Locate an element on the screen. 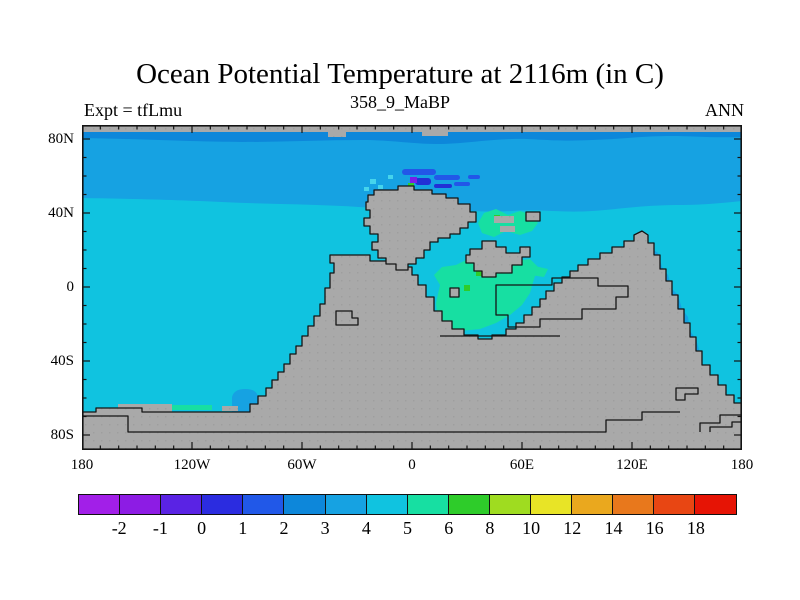 This screenshot has width=800, height=600. colorbar-label: 8 is located at coordinates (490, 528).